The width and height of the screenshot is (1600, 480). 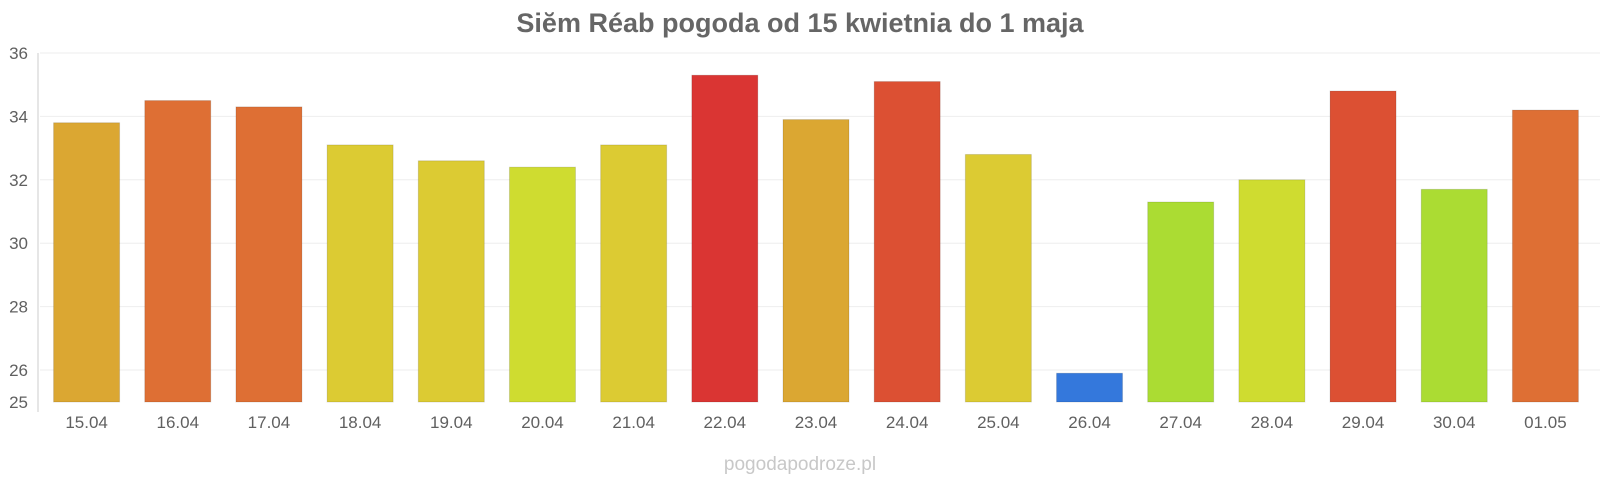 What do you see at coordinates (18, 243) in the screenshot?
I see `y-tick-label: 30` at bounding box center [18, 243].